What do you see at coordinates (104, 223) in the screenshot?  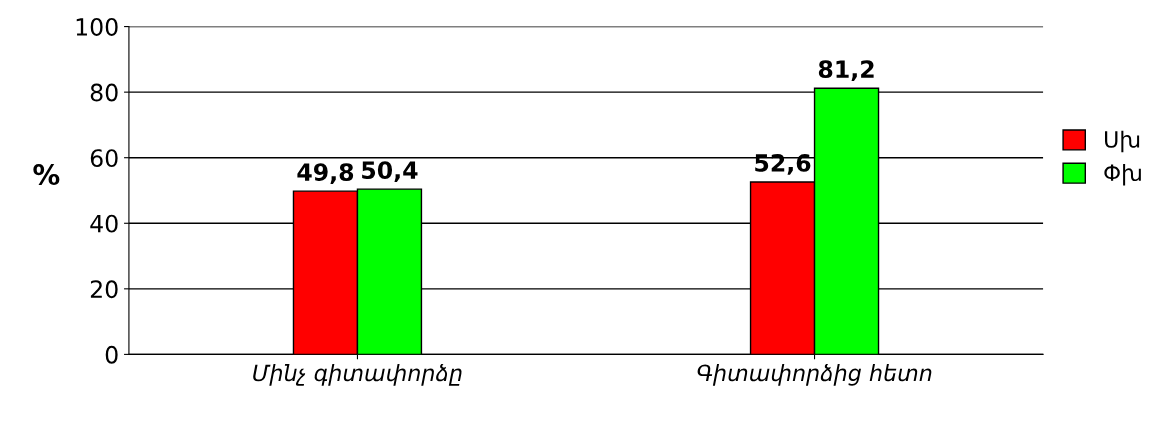 I see `y-tick-label: 40` at bounding box center [104, 223].